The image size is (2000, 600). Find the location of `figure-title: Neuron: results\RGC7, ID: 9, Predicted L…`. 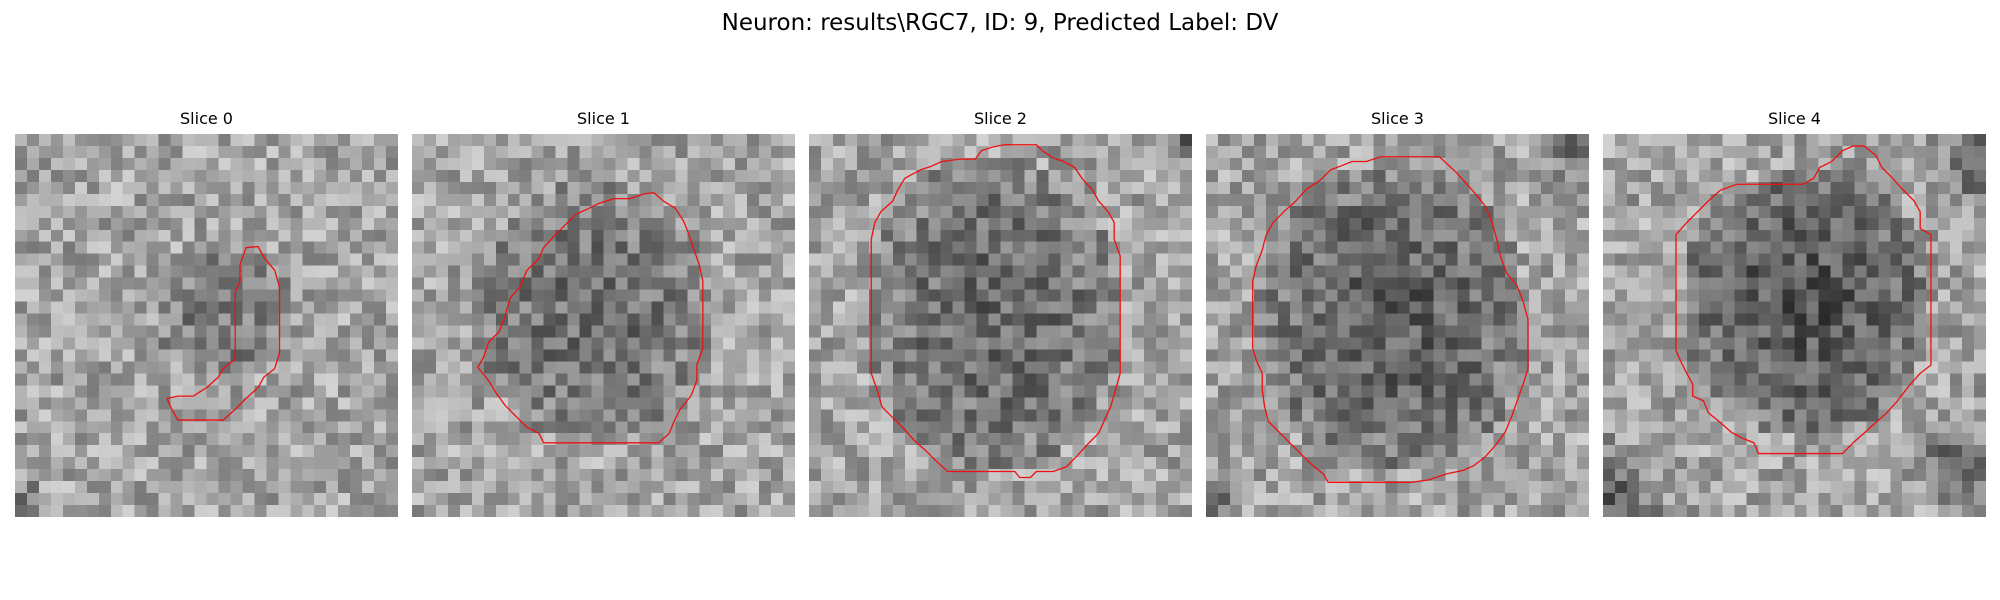

figure-title: Neuron: results\RGC7, ID: 9, Predicted L… is located at coordinates (1000, 23).